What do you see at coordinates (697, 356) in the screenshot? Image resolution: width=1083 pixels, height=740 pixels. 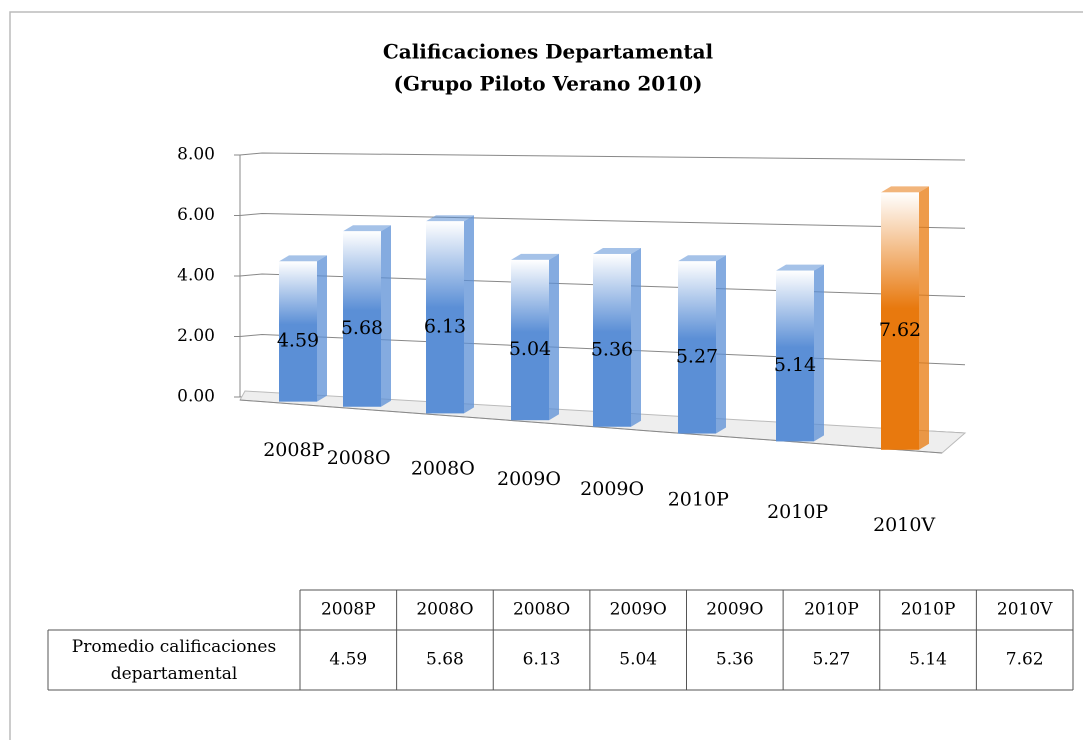 I see `data-label: 5.27` at bounding box center [697, 356].